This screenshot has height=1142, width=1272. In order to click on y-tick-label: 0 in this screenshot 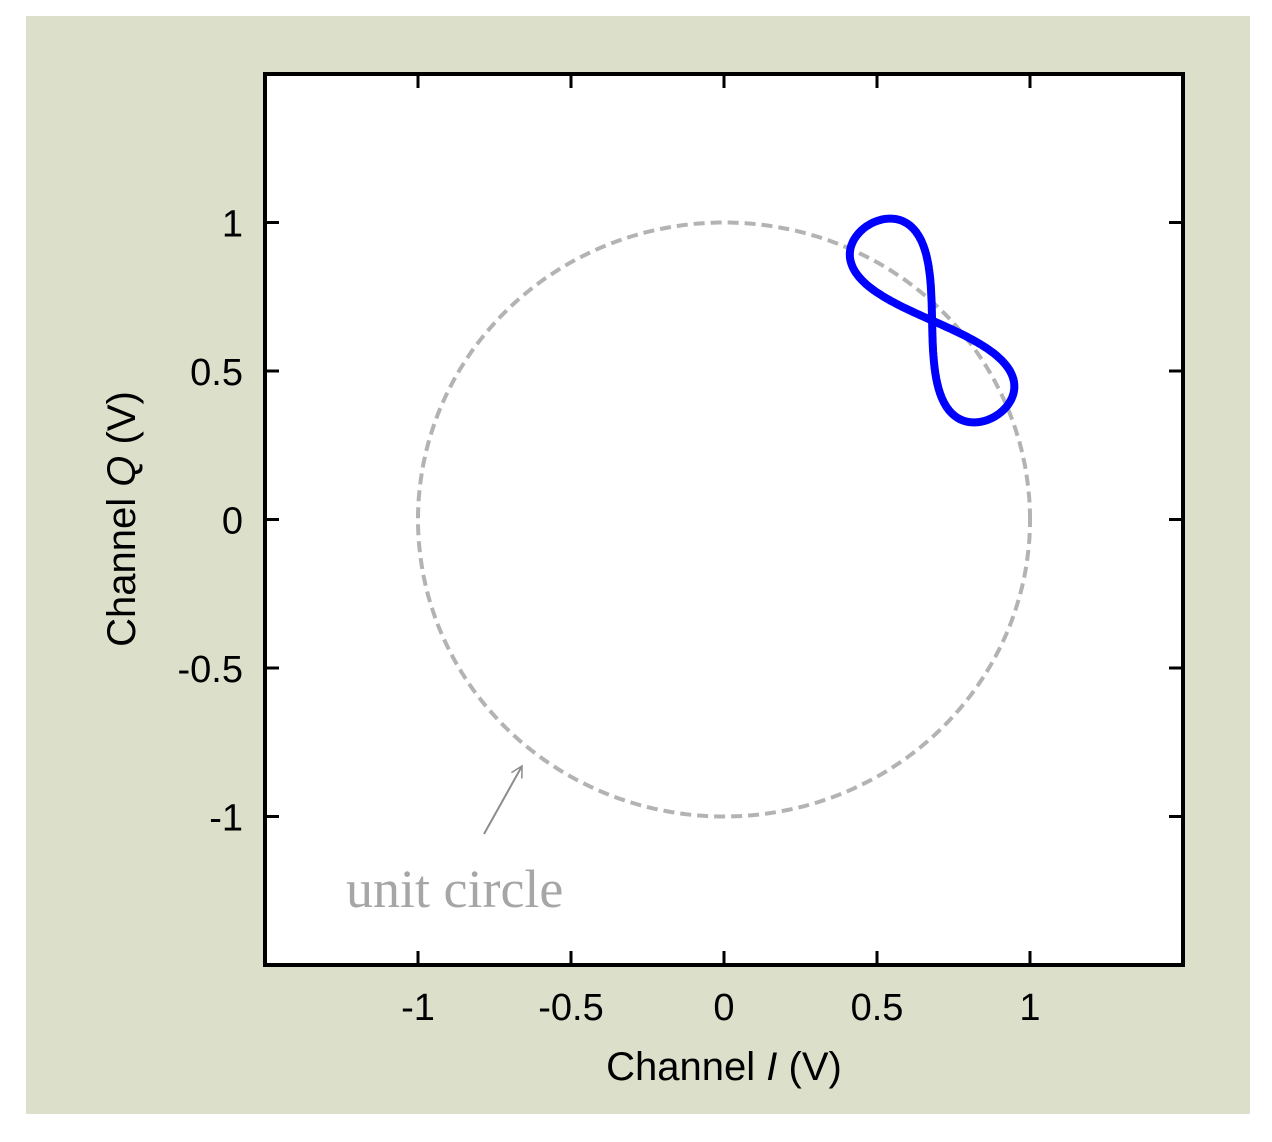, I will do `click(232, 522)`.